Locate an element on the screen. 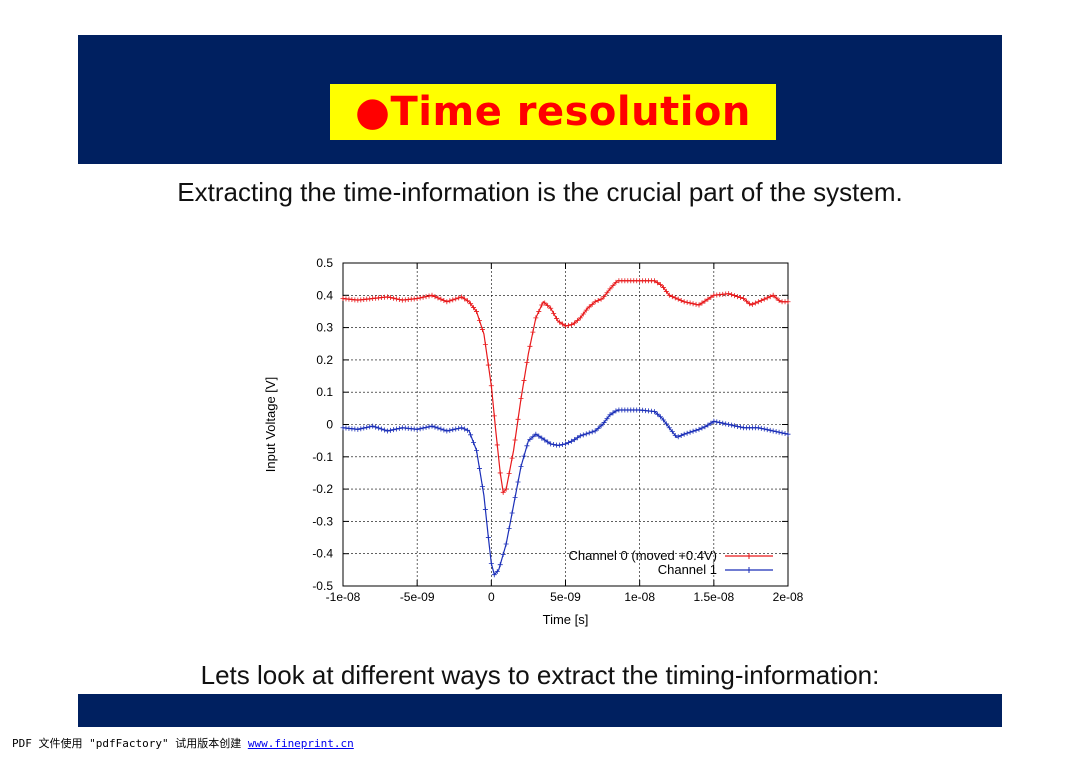 Image resolution: width=1080 pixels, height=763 pixels. legend-label-channel0: Channel 0 (moved +0.4V) is located at coordinates (642, 555).